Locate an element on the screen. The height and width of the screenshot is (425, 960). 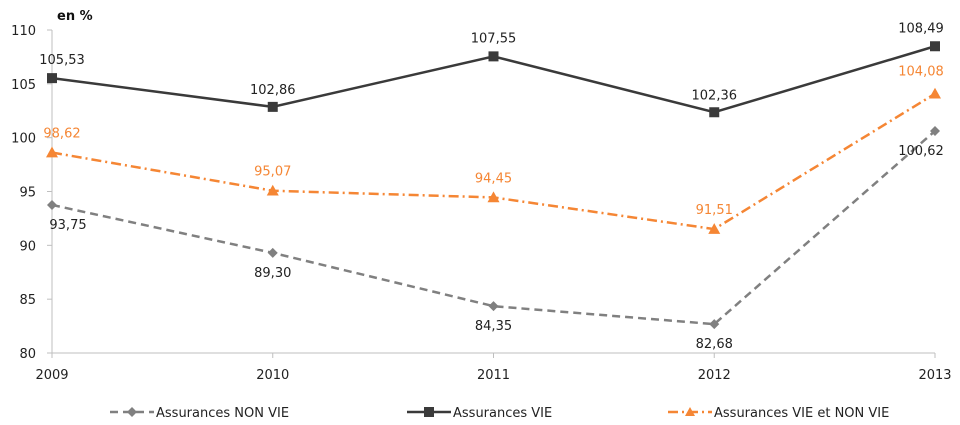
data-label: 108,49 is located at coordinates (921, 28).